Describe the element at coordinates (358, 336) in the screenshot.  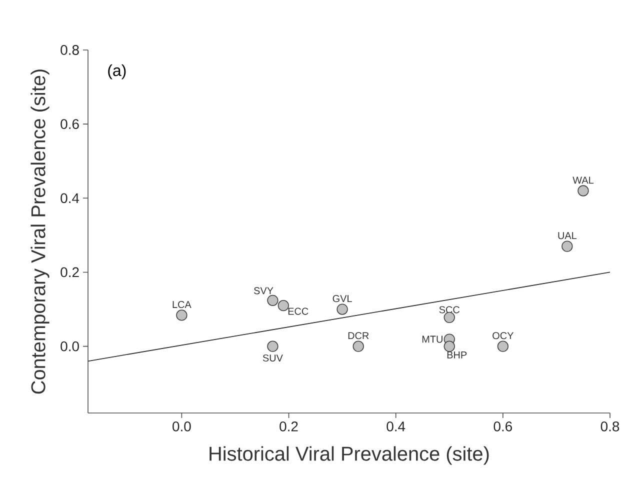
I see `annotation: DCR` at that location.